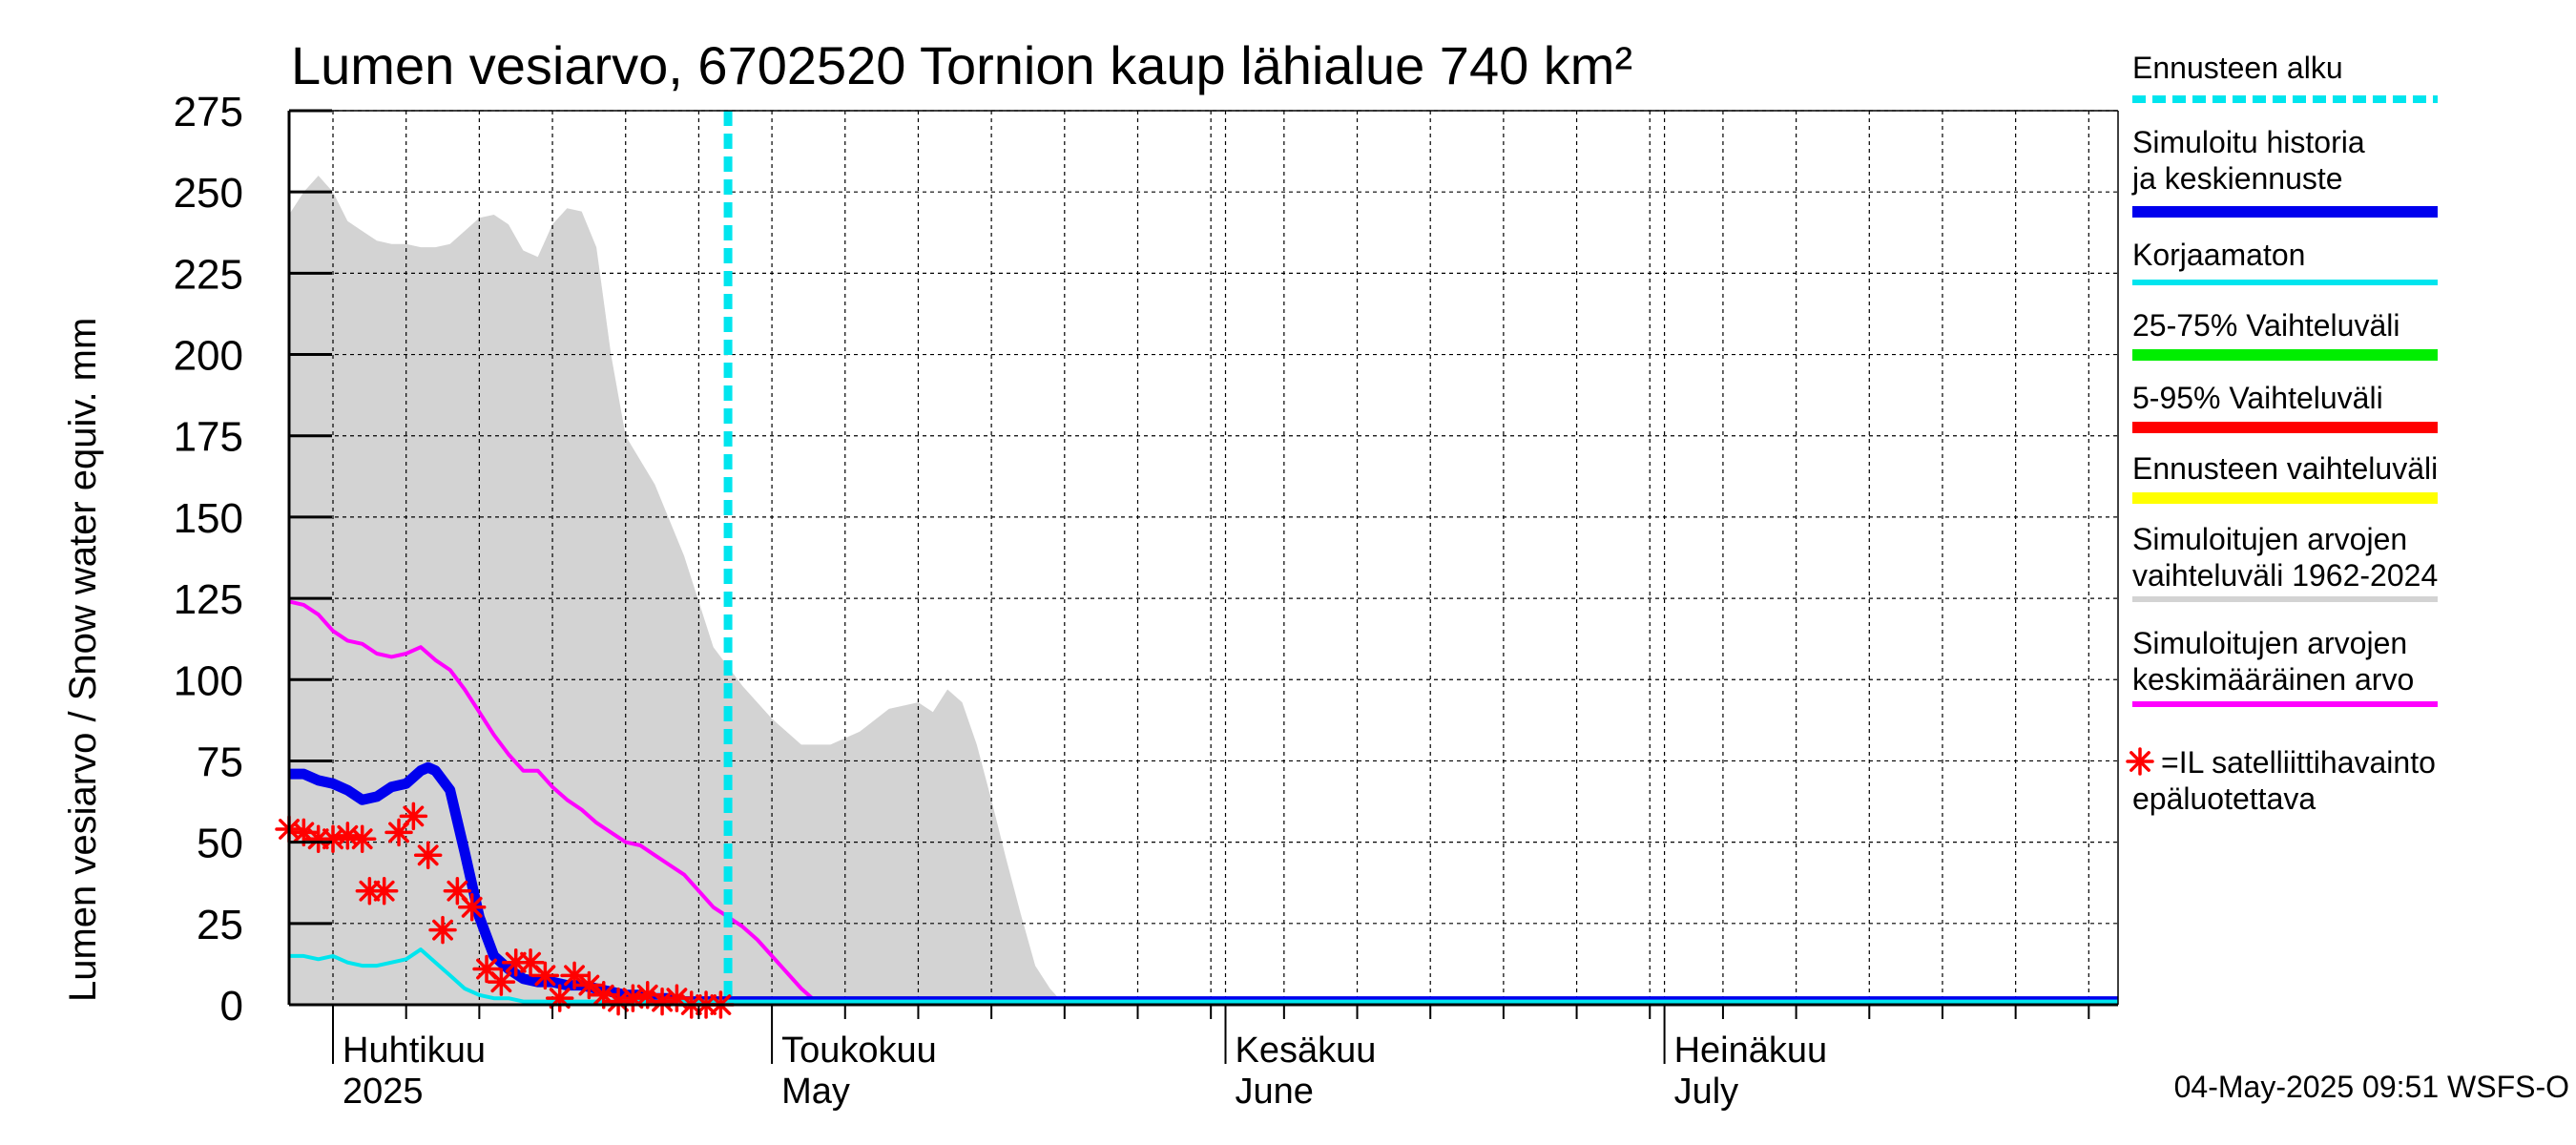 The width and height of the screenshot is (2576, 1145). I want to click on x-tick-label-sub: July, so click(1706, 1092).